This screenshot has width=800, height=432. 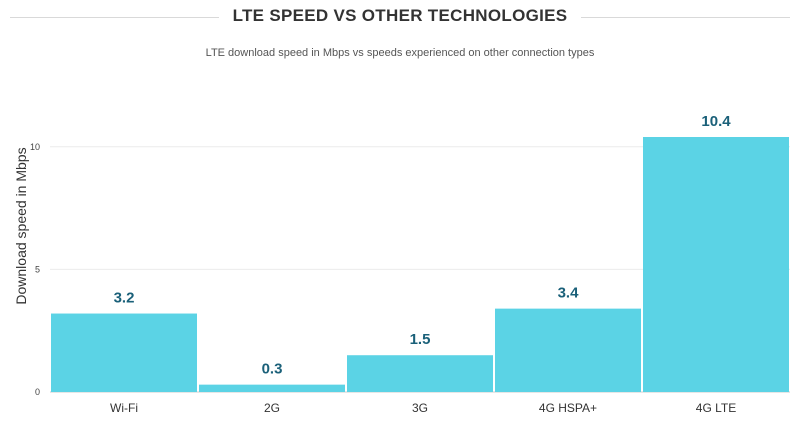 What do you see at coordinates (677, 17) in the screenshot?
I see `title-rule-right` at bounding box center [677, 17].